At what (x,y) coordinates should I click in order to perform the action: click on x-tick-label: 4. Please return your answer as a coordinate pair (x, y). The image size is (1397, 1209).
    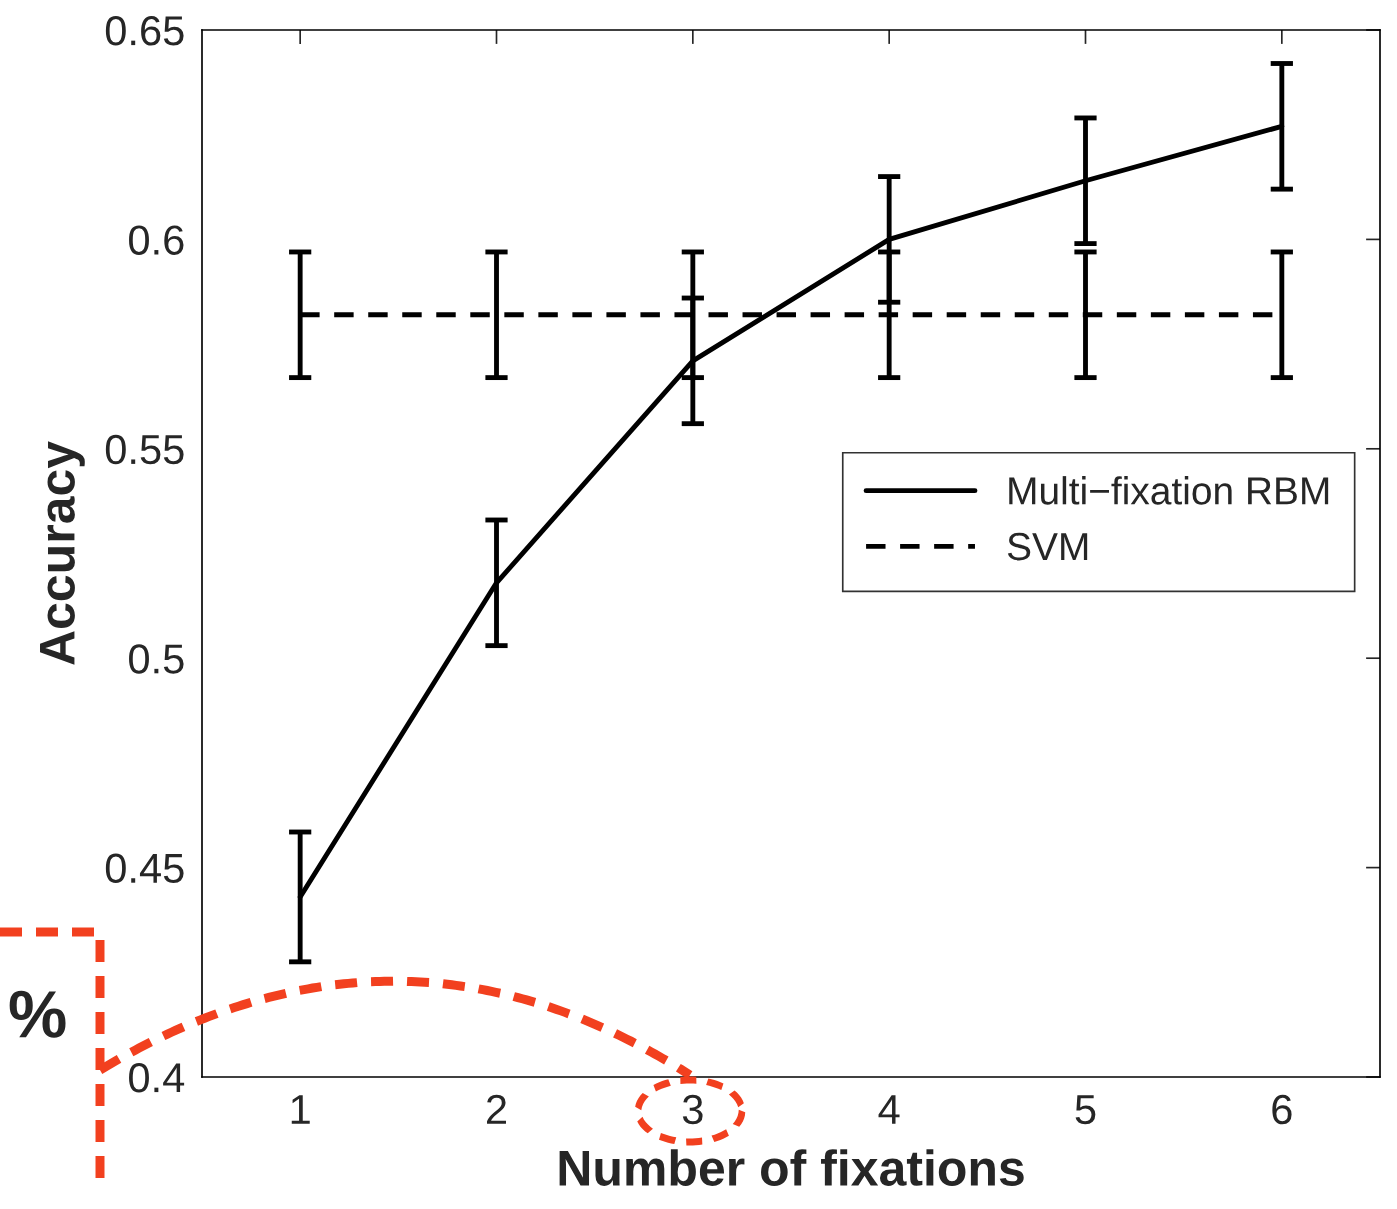
    Looking at the image, I should click on (889, 1109).